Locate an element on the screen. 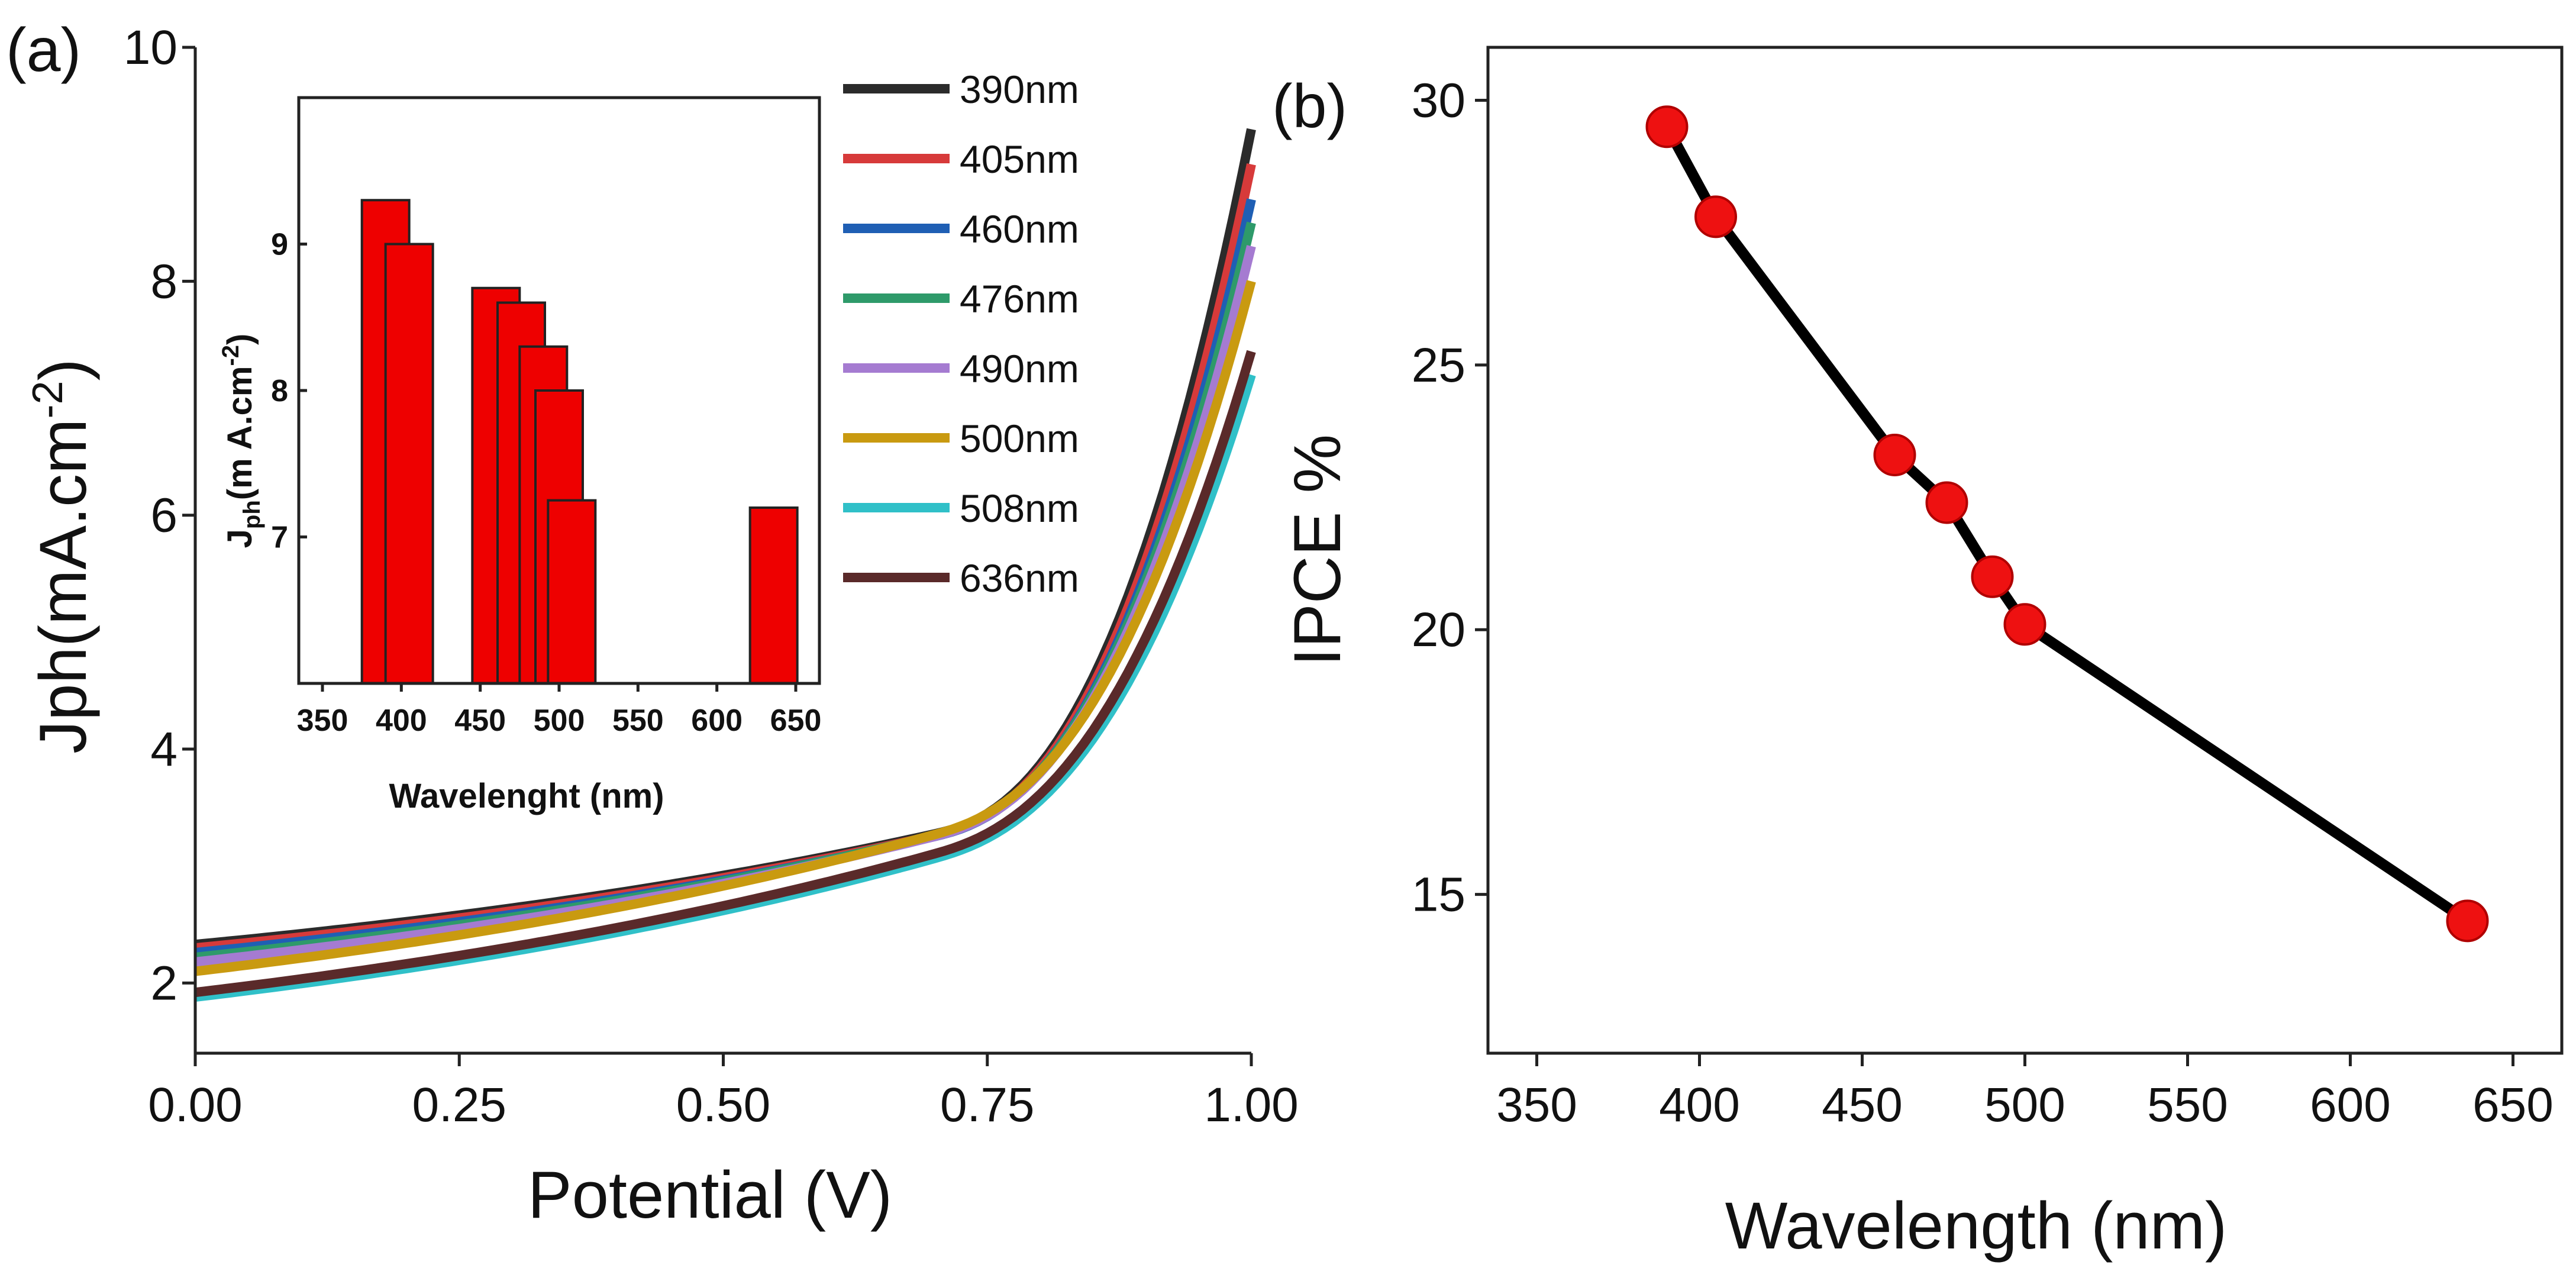 This screenshot has height=1281, width=2576. chart-a-legend-label: 460nm is located at coordinates (1019, 229).